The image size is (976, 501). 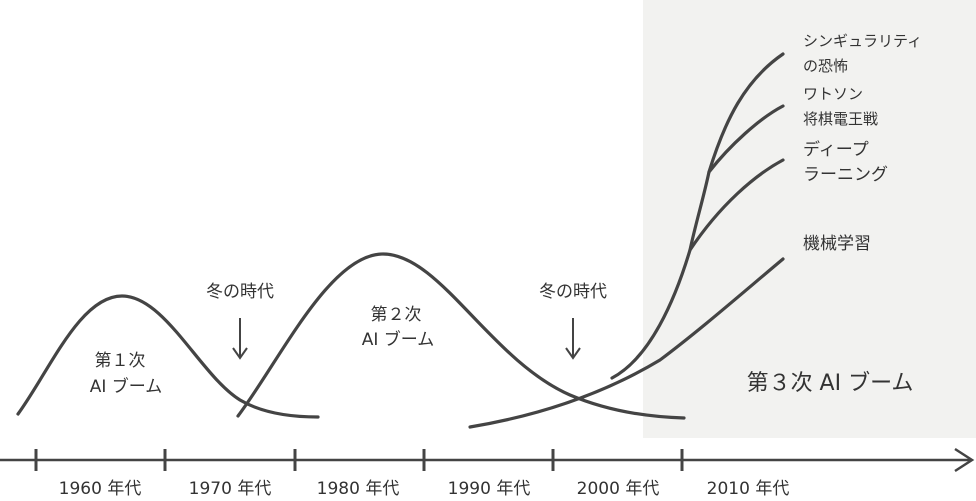 What do you see at coordinates (396, 315) in the screenshot?
I see `second-boom-label-line1: 第２次` at bounding box center [396, 315].